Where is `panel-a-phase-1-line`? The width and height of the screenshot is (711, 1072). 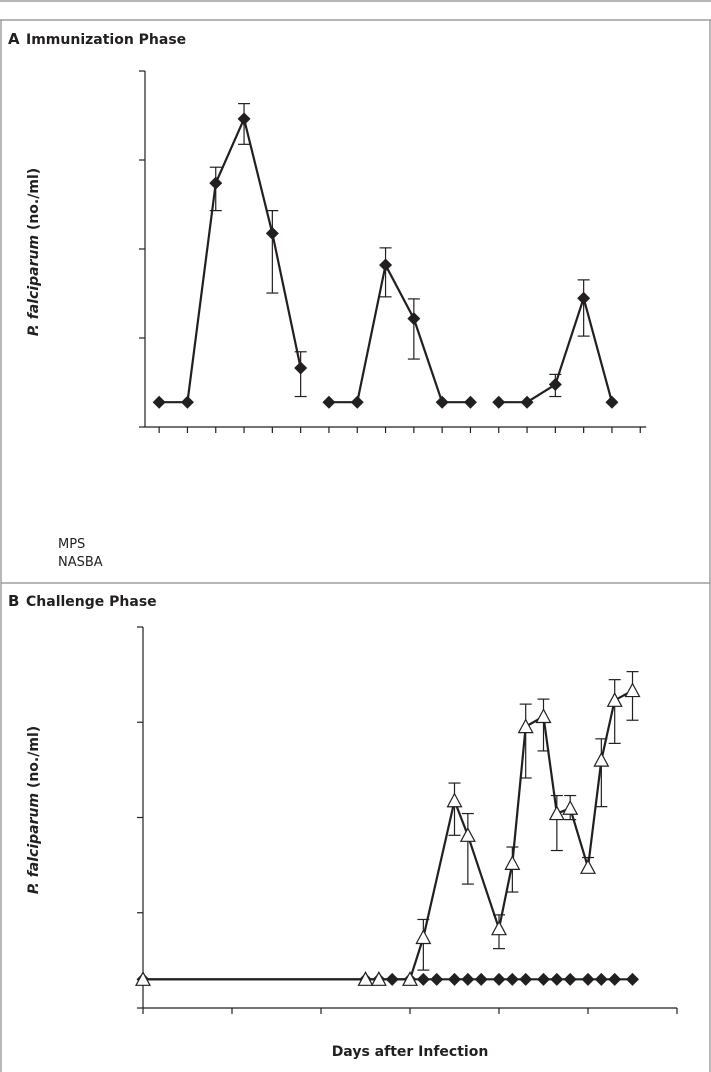
panel-a-phase-1-line is located at coordinates (230, 260).